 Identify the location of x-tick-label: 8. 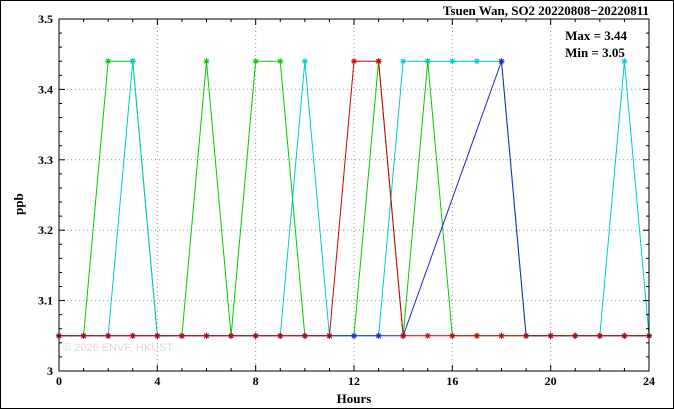
(256, 381).